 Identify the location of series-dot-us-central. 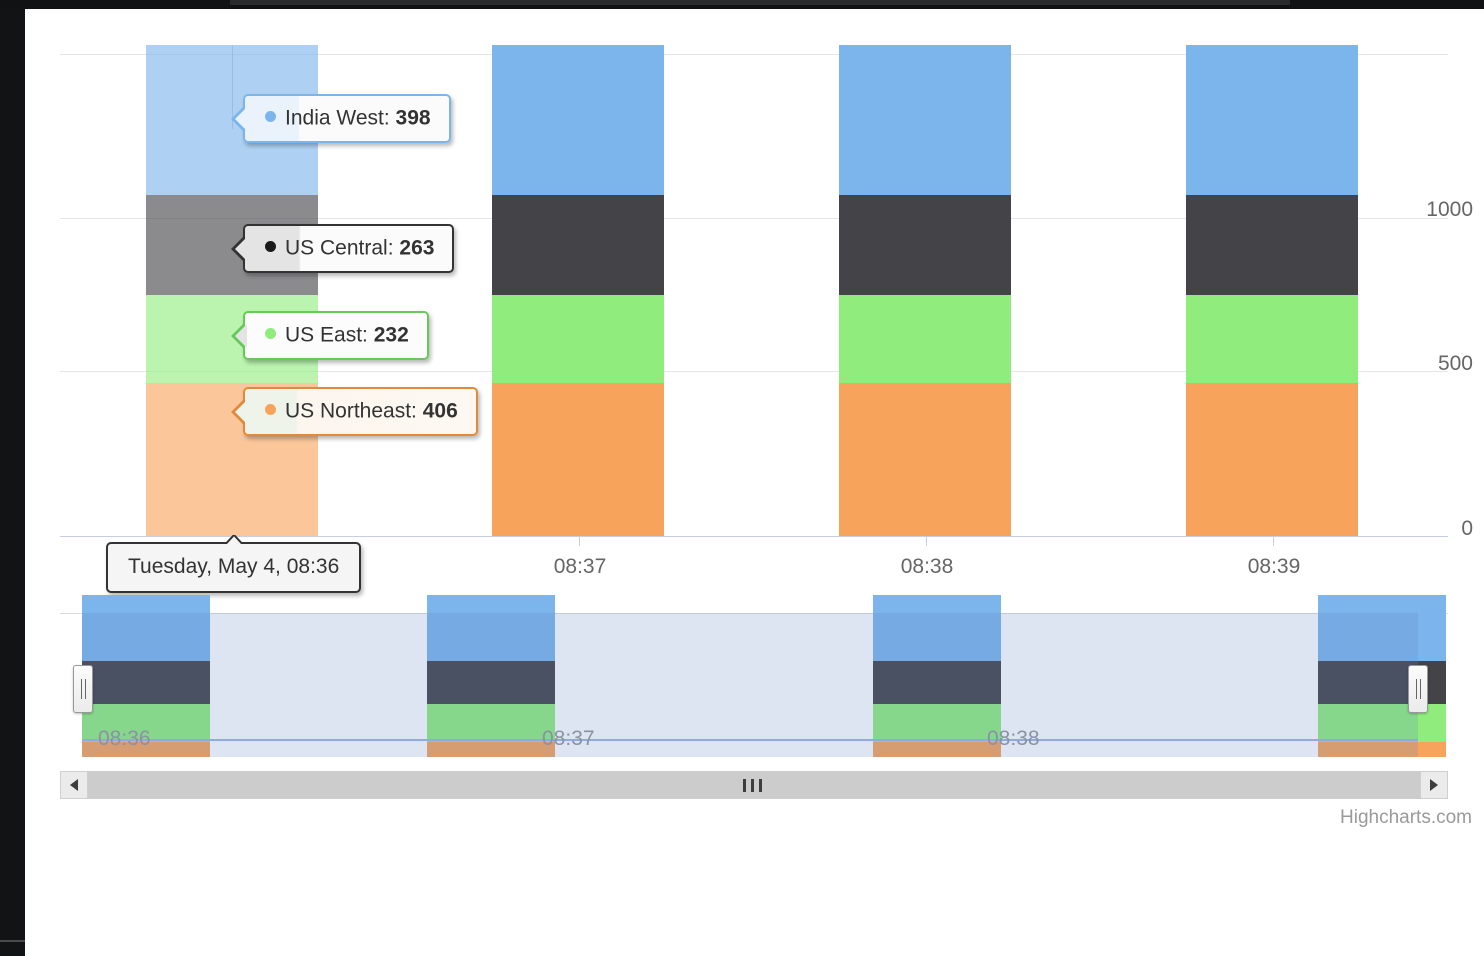
(270, 246).